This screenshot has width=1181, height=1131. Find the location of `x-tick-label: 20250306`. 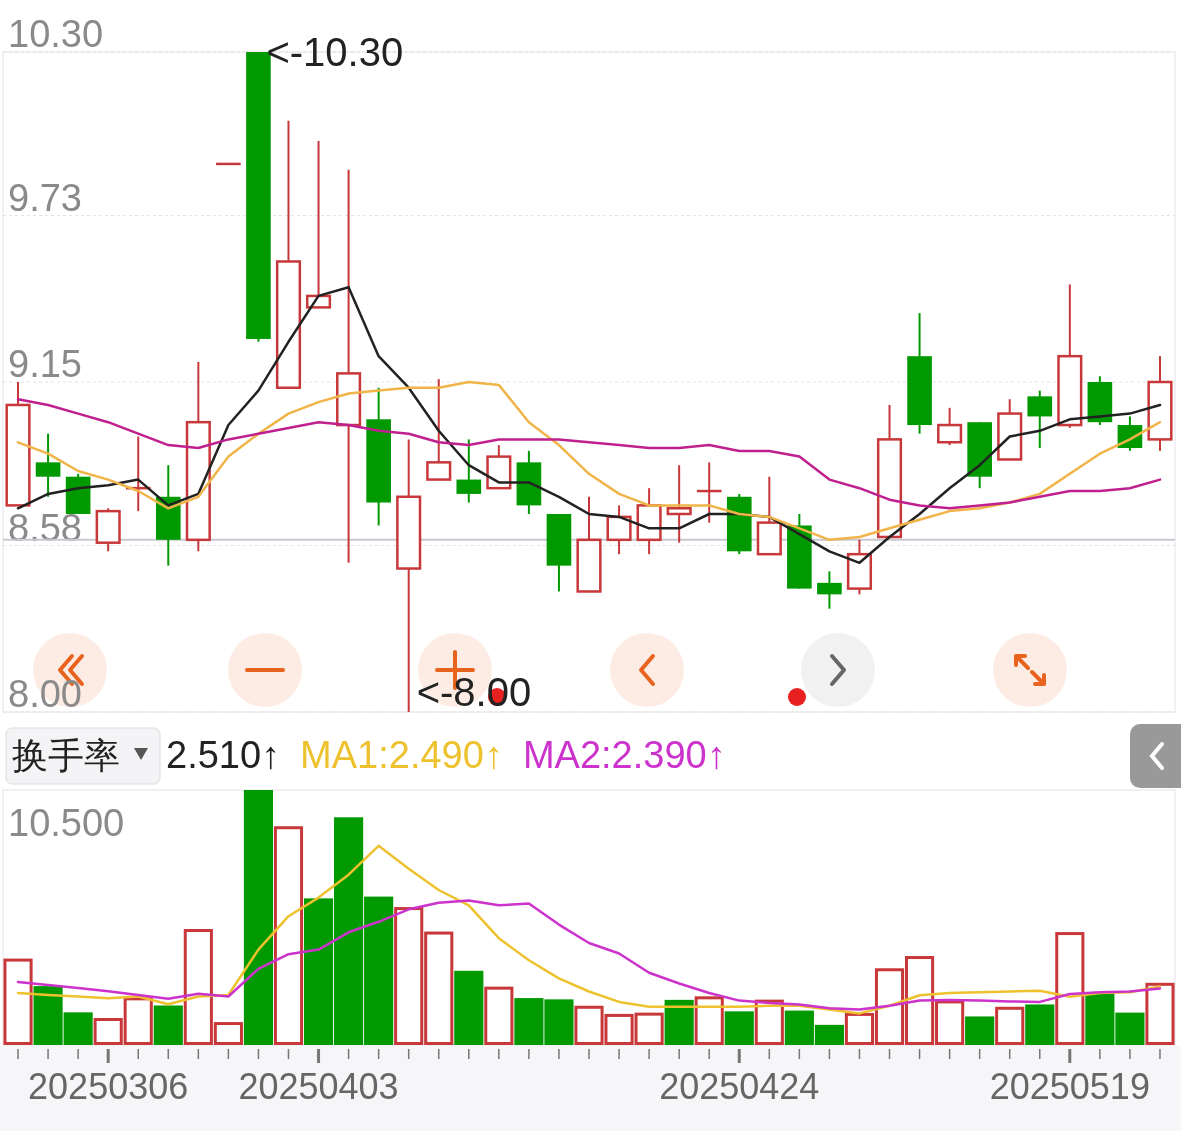

x-tick-label: 20250306 is located at coordinates (108, 1086).